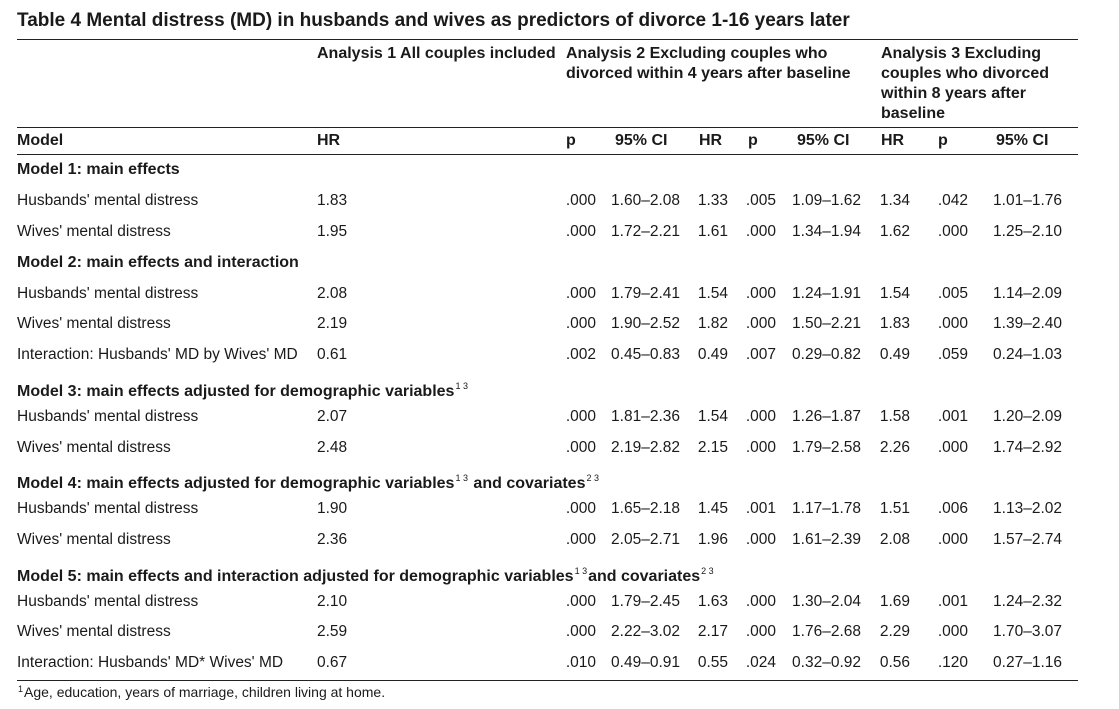 This screenshot has height=709, width=1119. I want to click on cell-hr-1: 2.36, so click(332, 539).